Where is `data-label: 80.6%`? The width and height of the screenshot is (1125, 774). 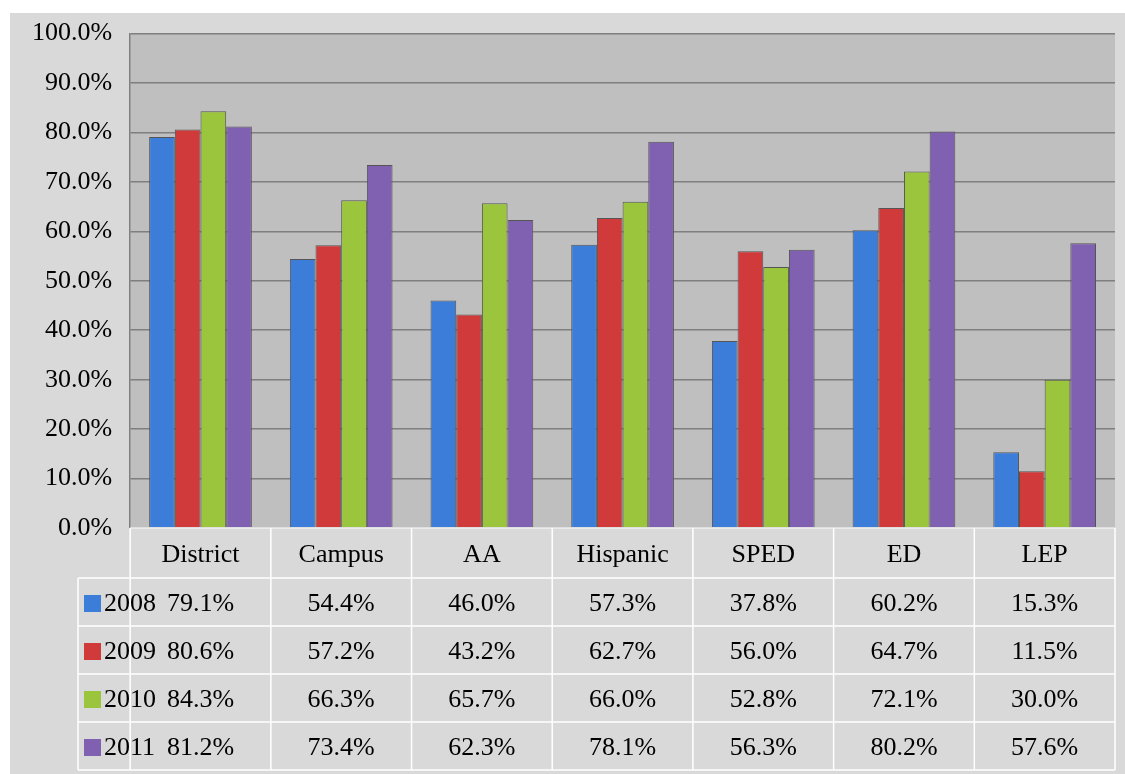 data-label: 80.6% is located at coordinates (200, 650).